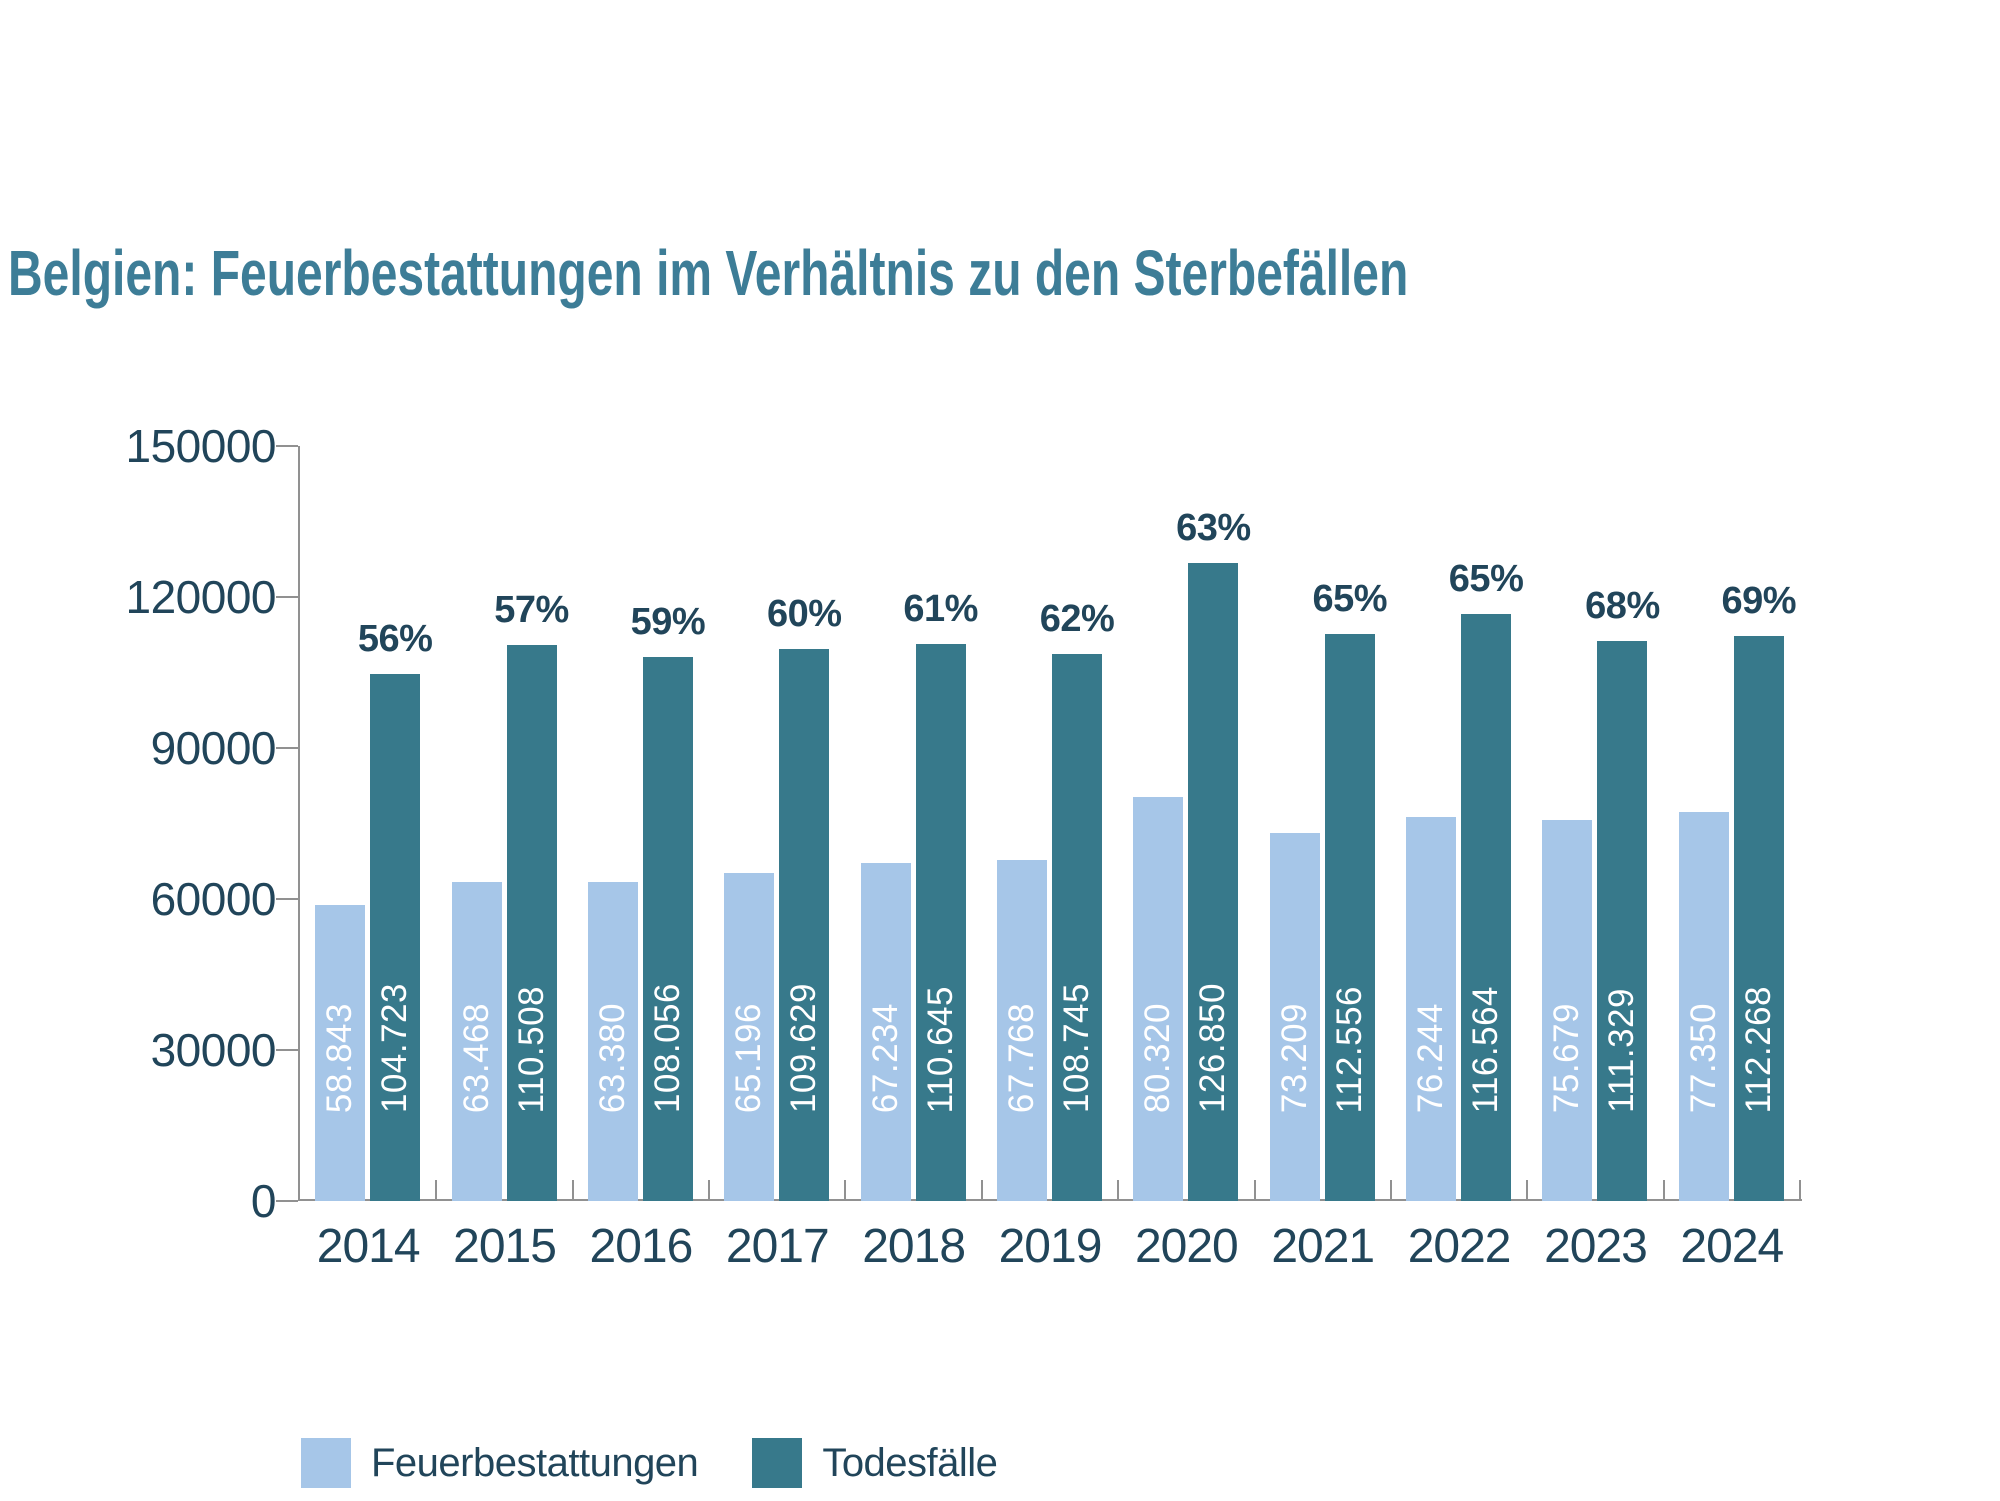 This screenshot has width=2000, height=1501. What do you see at coordinates (749, 1057) in the screenshot?
I see `bar-value-feuerbestattungen-2017: 65.196` at bounding box center [749, 1057].